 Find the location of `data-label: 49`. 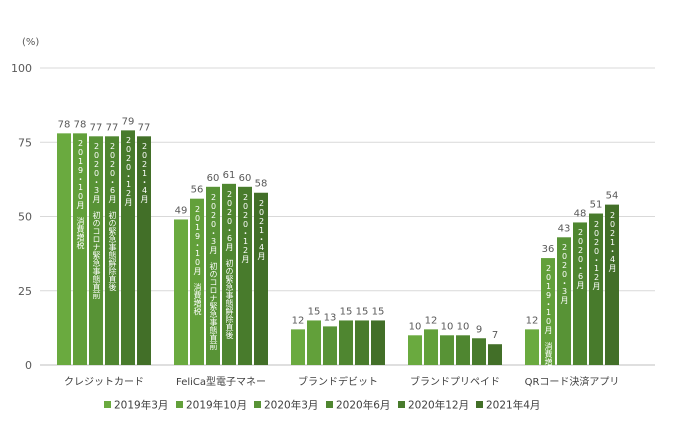

data-label: 49 is located at coordinates (181, 210).